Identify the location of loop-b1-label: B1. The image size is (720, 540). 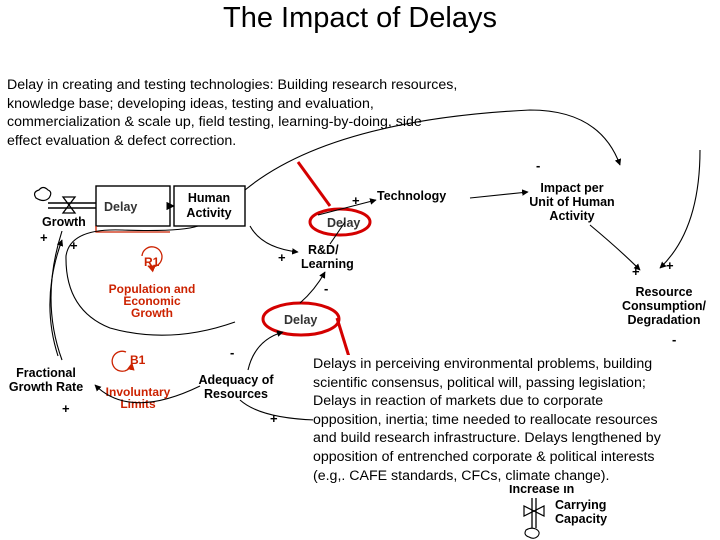
(138, 360).